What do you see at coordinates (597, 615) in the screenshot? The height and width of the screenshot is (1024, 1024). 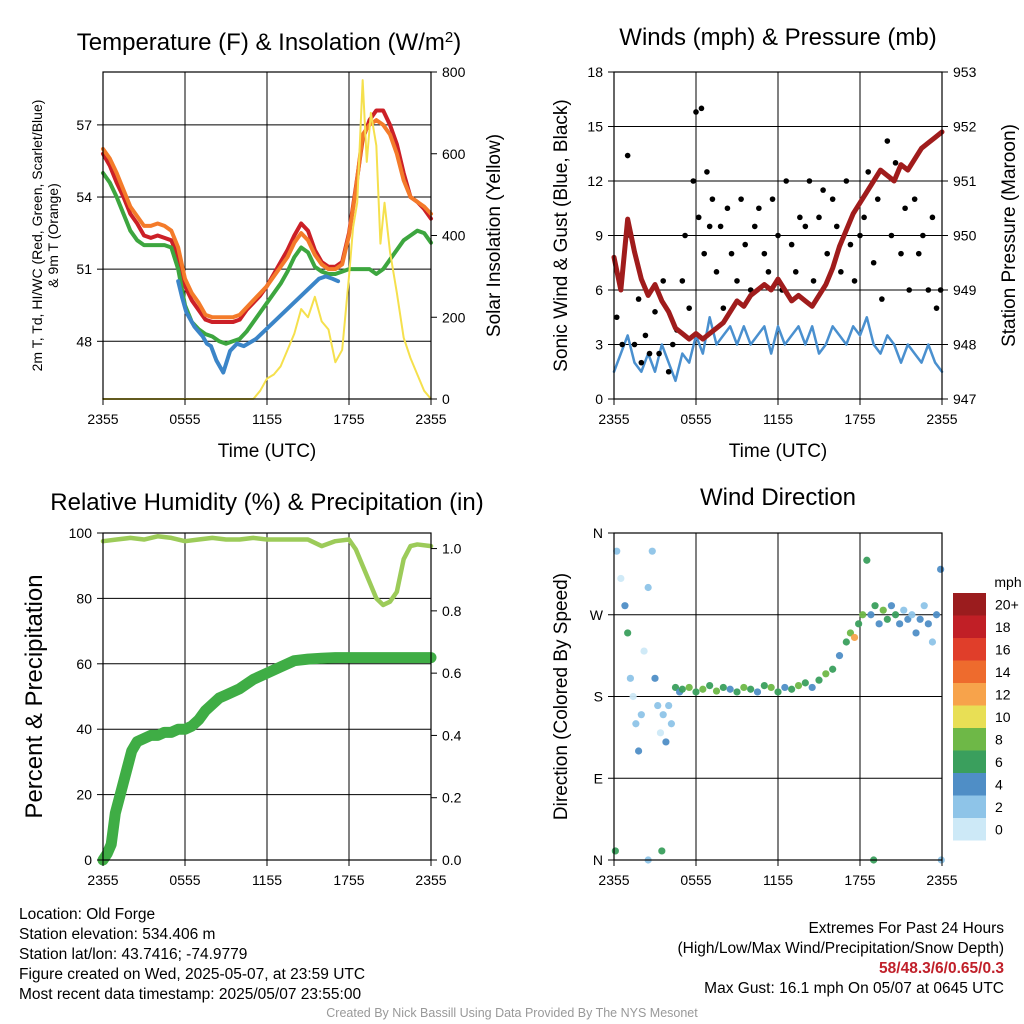 I see `y-tick-label: W` at bounding box center [597, 615].